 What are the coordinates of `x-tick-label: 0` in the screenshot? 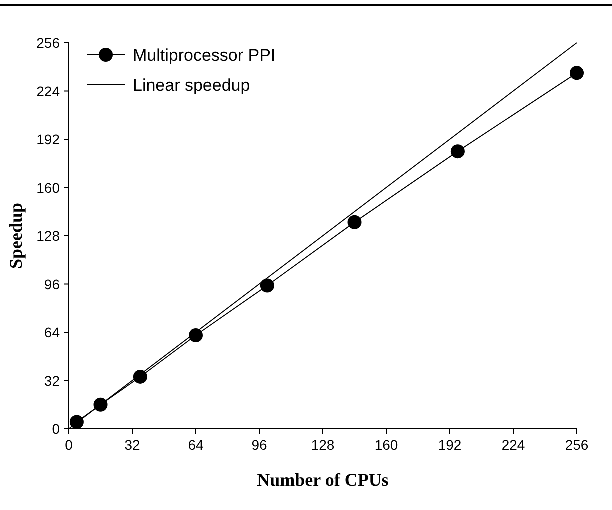 It's located at (69, 445).